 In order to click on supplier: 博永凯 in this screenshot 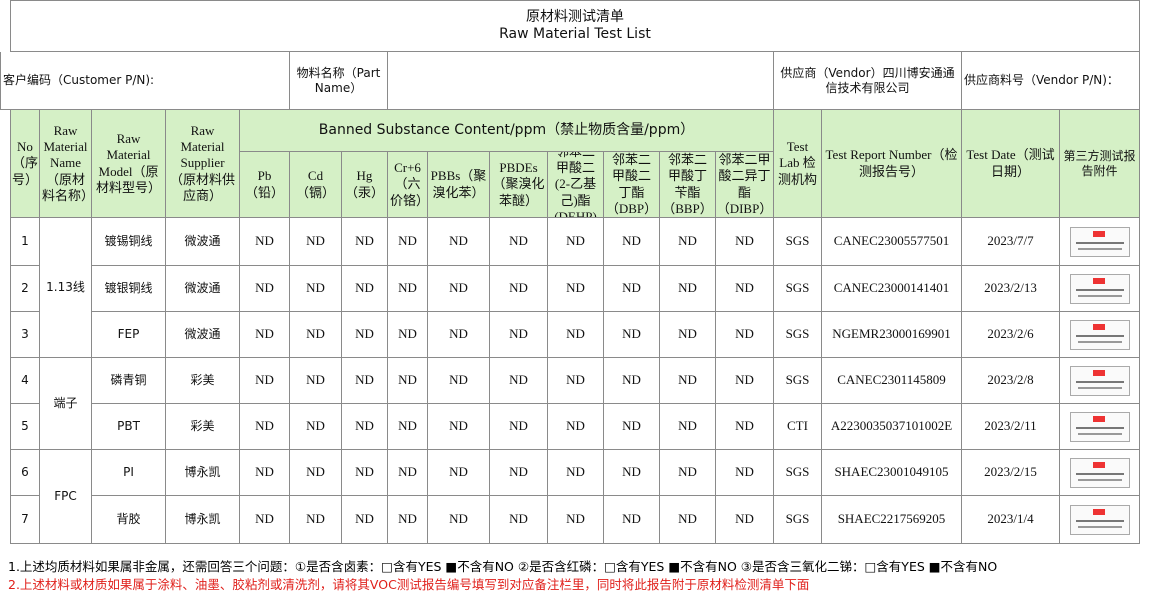, I will do `click(203, 473)`.